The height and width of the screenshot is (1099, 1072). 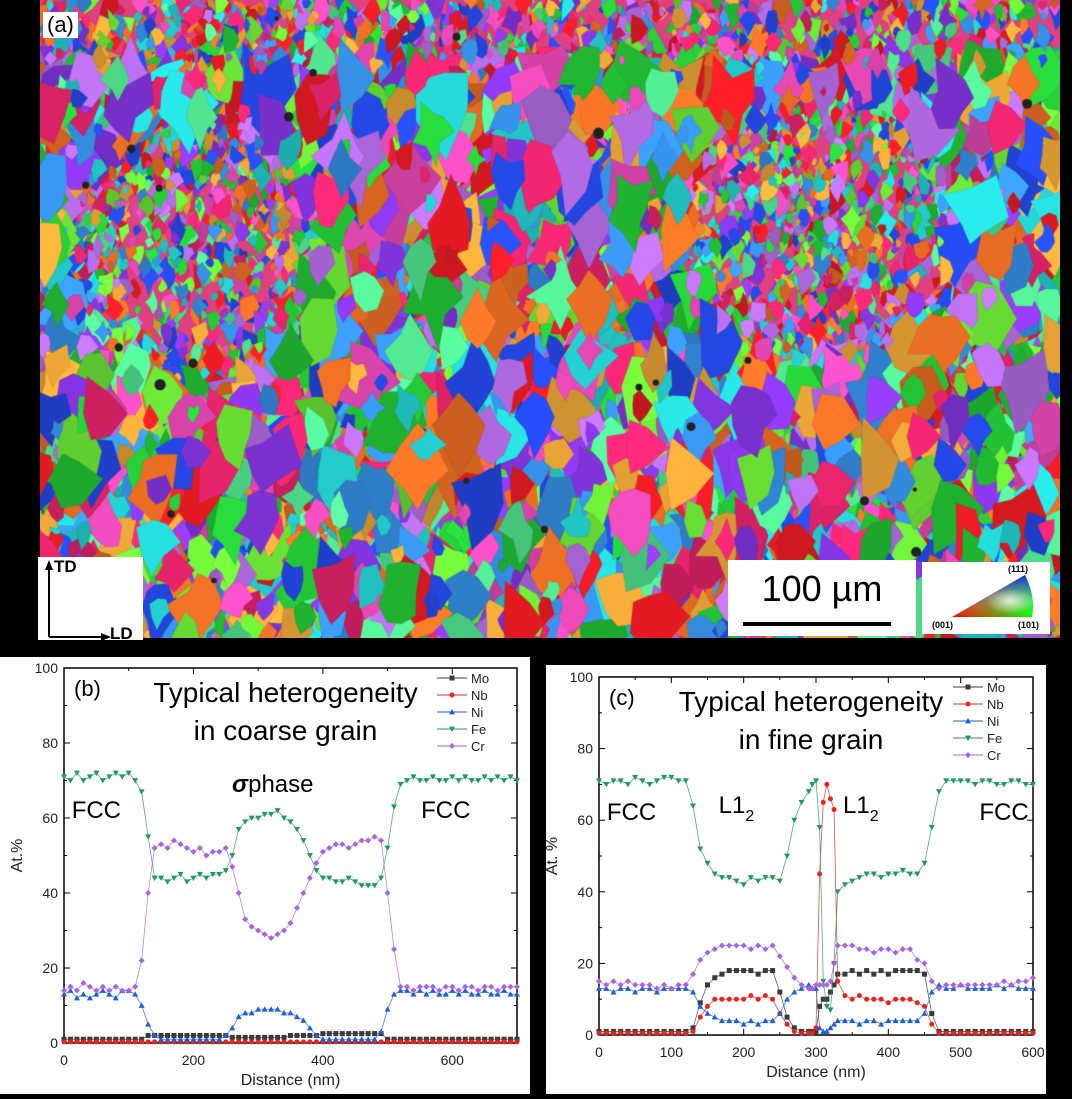 What do you see at coordinates (589, 1035) in the screenshot?
I see `y-tick-label: 0` at bounding box center [589, 1035].